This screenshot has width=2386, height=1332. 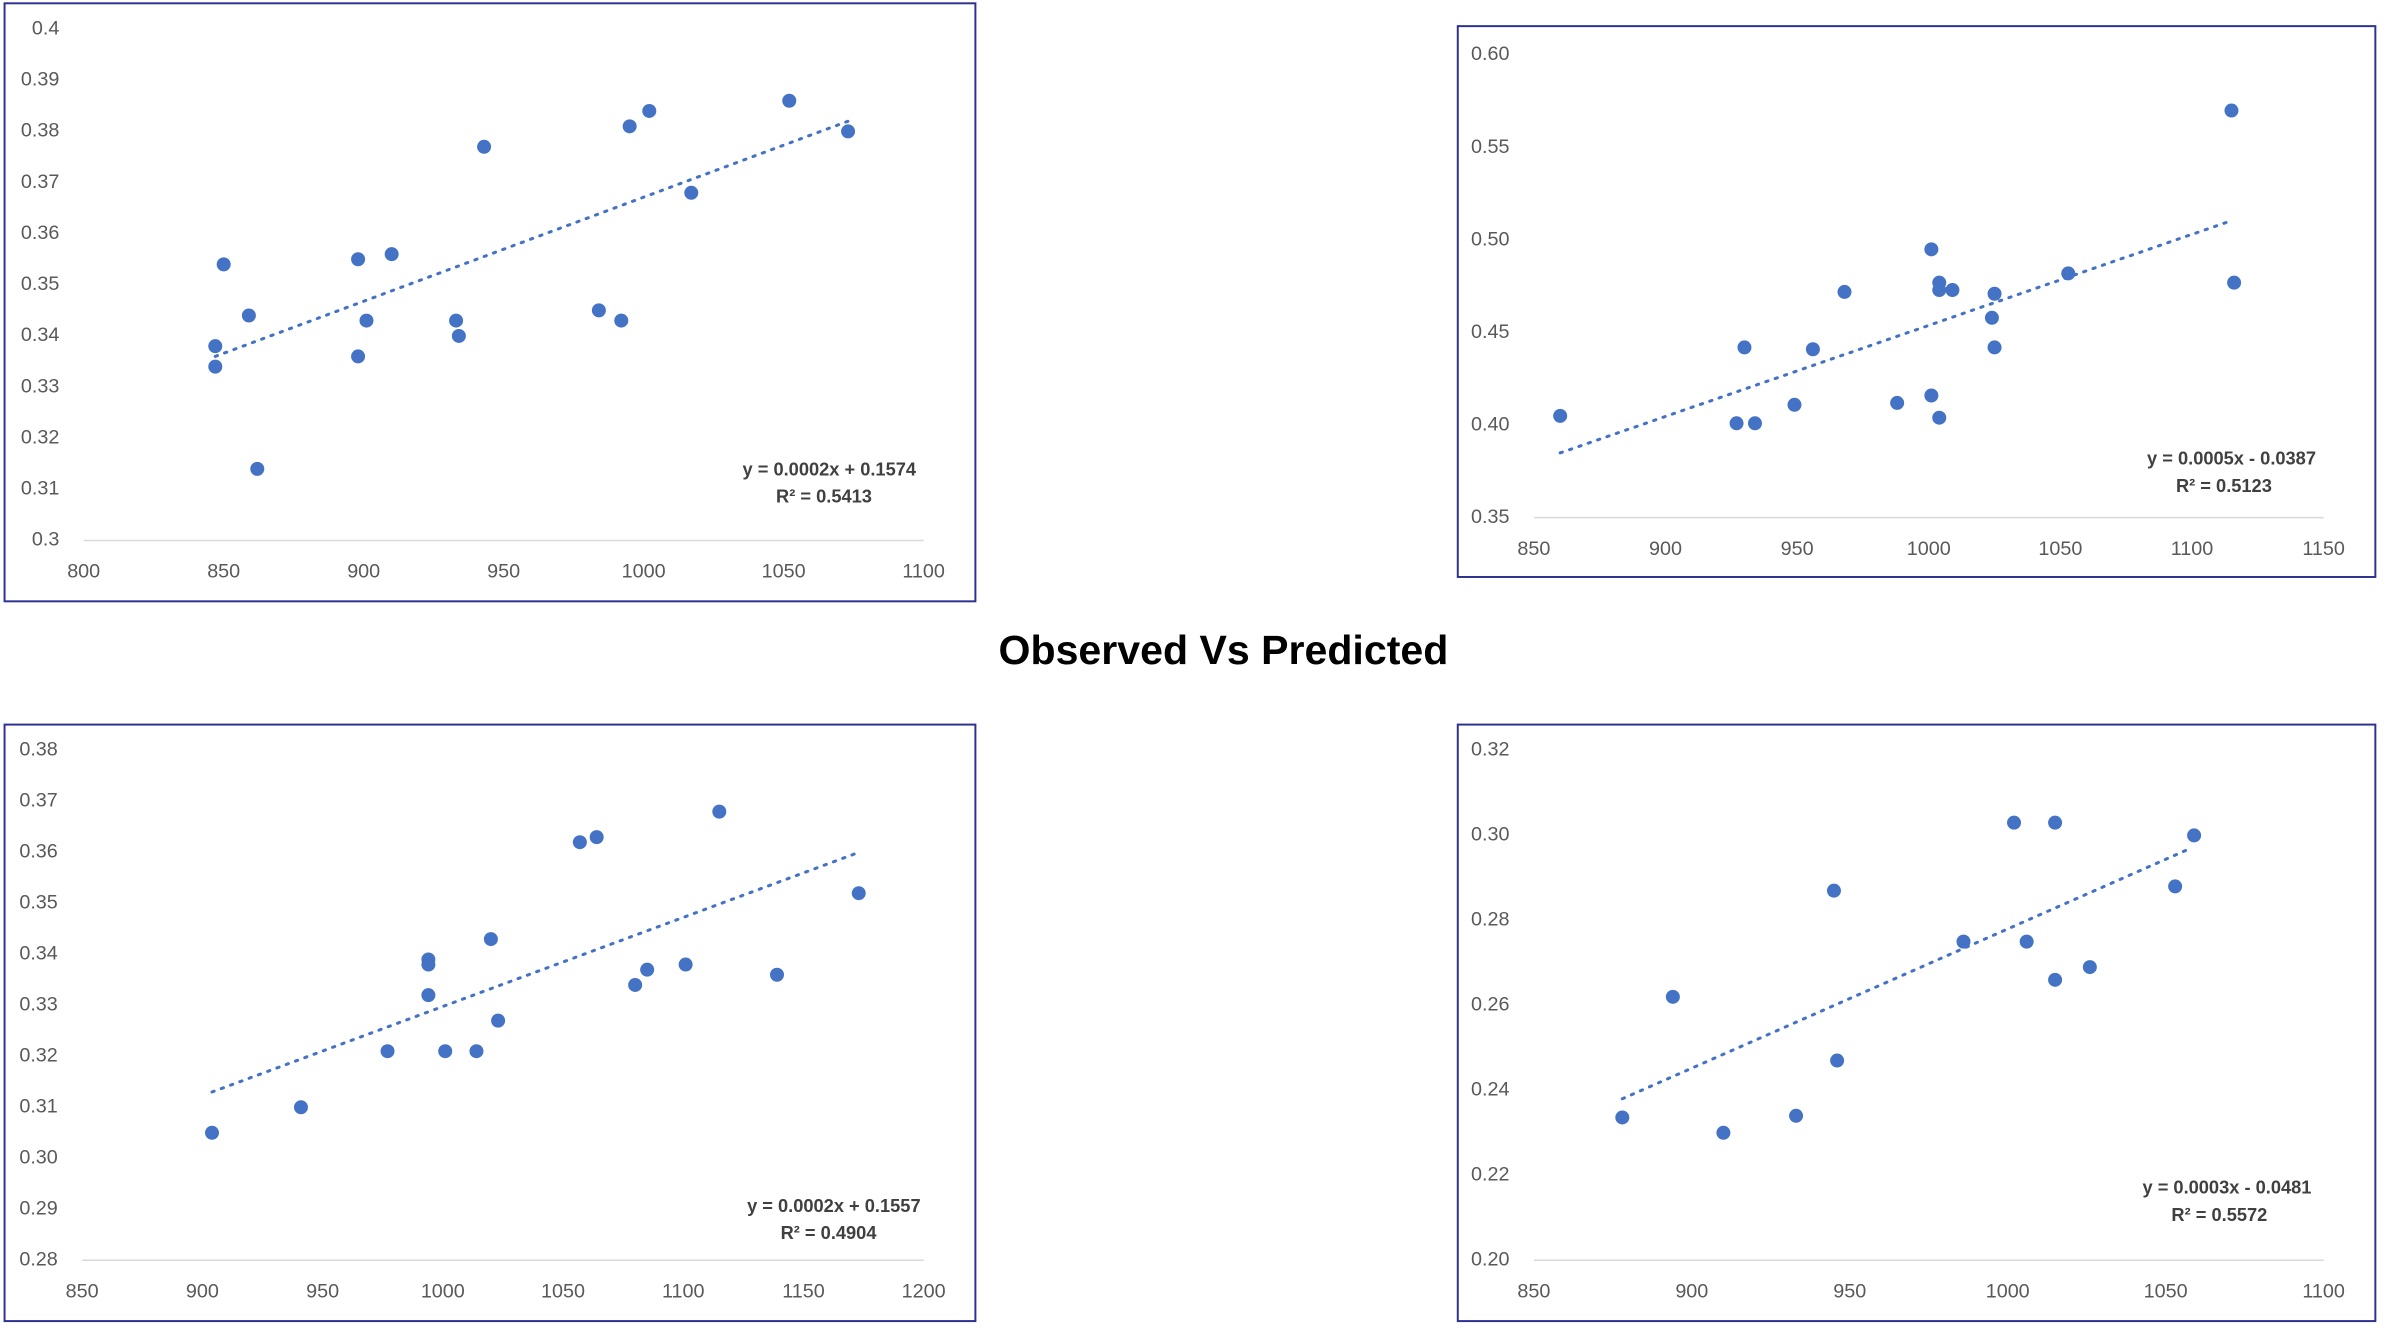 I want to click on trend-equation: R² = 0.5413, so click(x=824, y=496).